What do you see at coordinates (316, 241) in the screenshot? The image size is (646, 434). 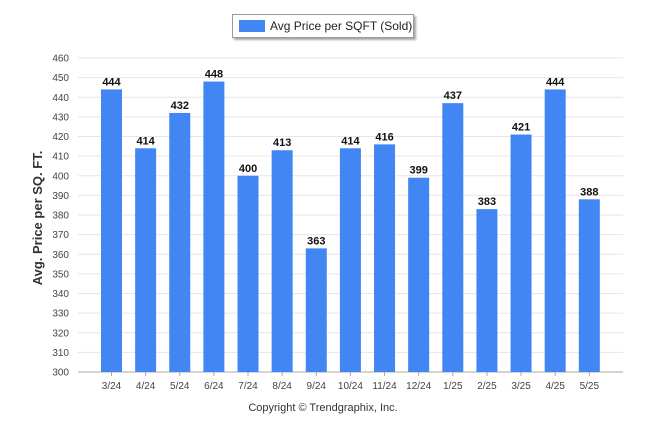 I see `data-label: 363` at bounding box center [316, 241].